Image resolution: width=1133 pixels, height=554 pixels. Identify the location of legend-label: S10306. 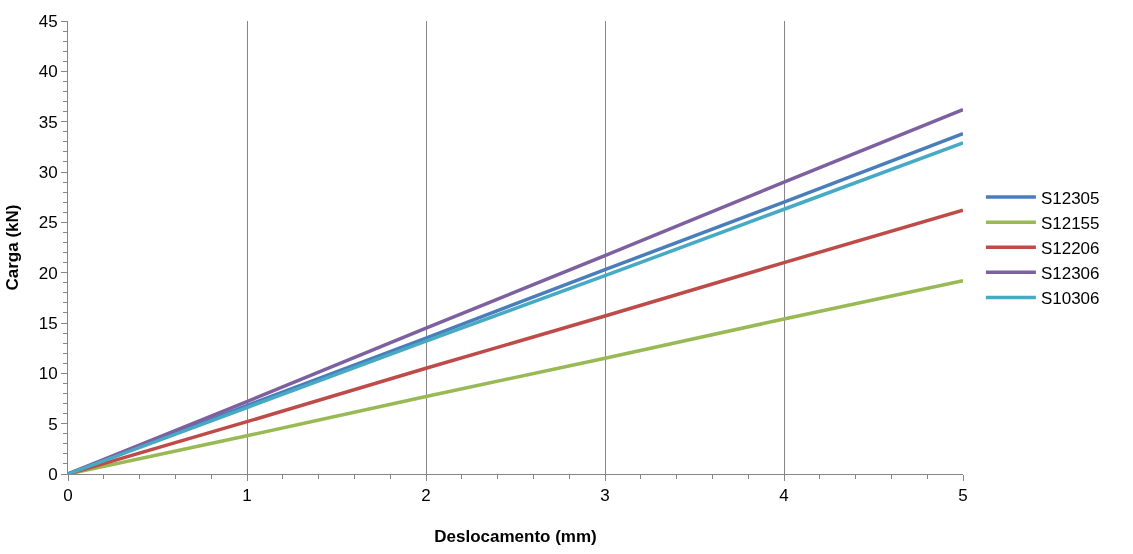
(1070, 299).